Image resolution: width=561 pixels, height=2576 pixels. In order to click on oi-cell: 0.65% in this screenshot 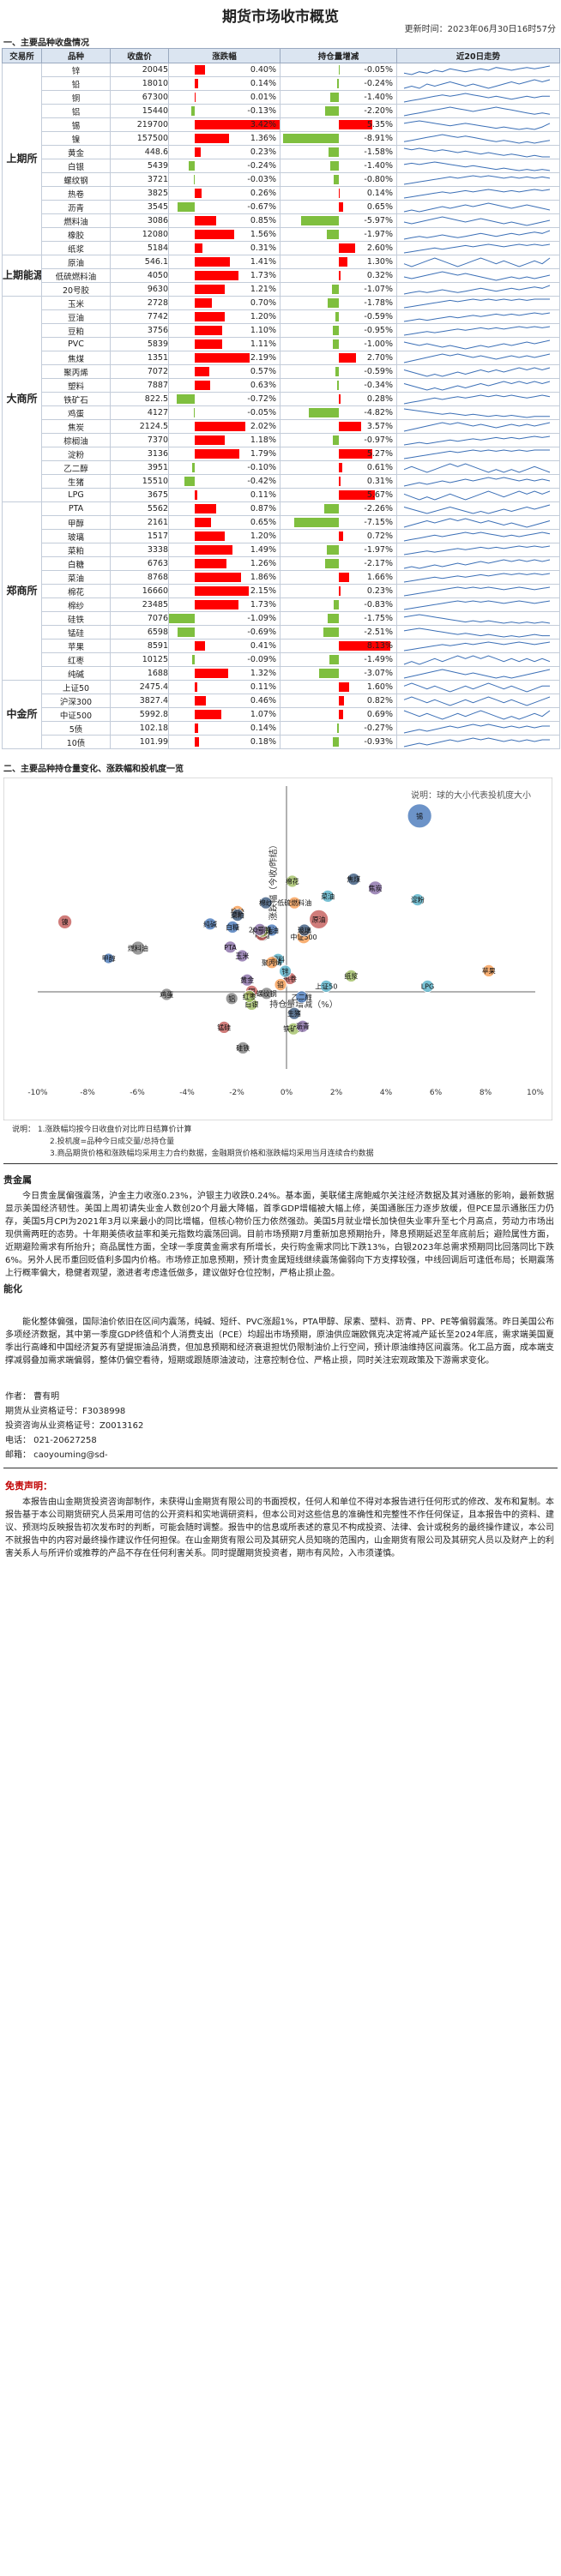, I will do `click(338, 207)`.